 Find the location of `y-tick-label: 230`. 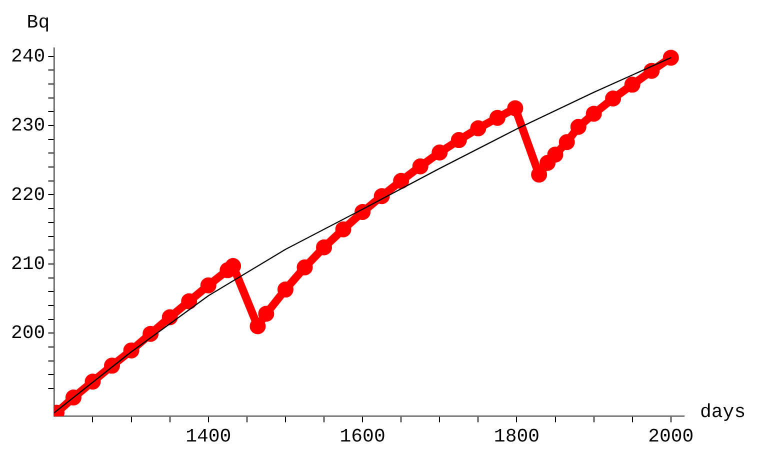

y-tick-label: 230 is located at coordinates (28, 125).